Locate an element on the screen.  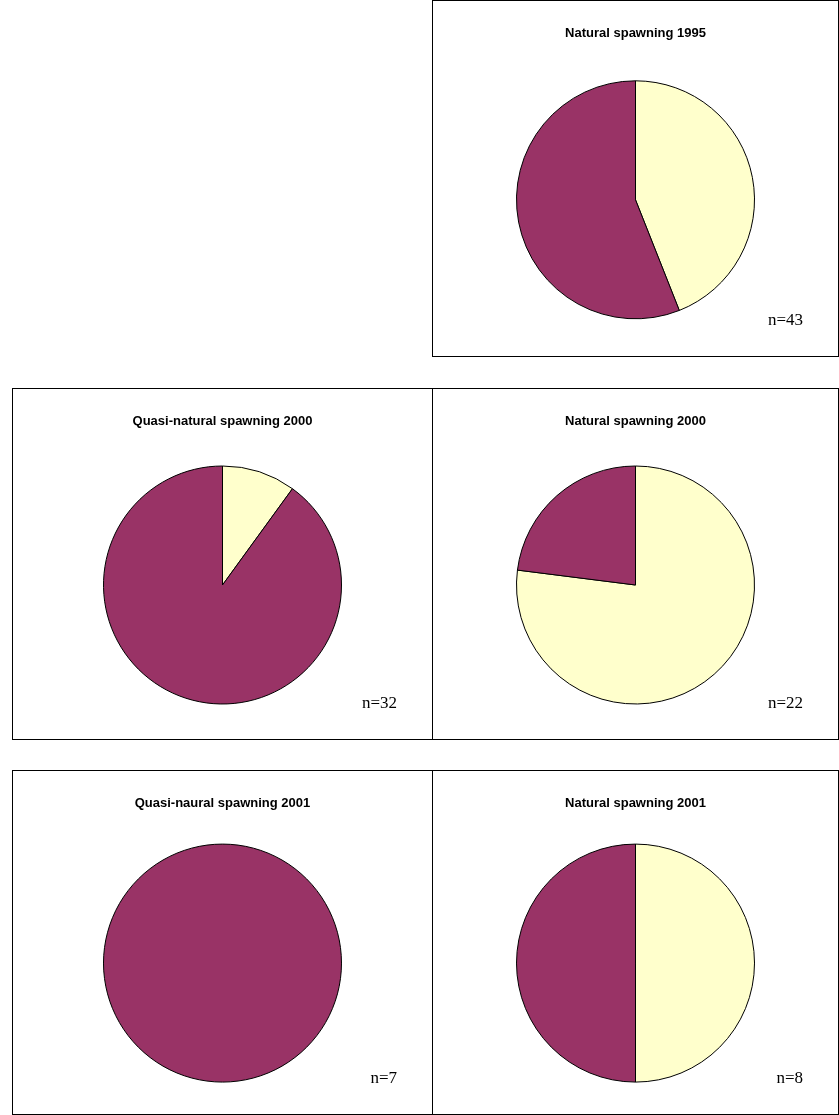
chart-title: Natural spawning 2001 is located at coordinates (635, 802).